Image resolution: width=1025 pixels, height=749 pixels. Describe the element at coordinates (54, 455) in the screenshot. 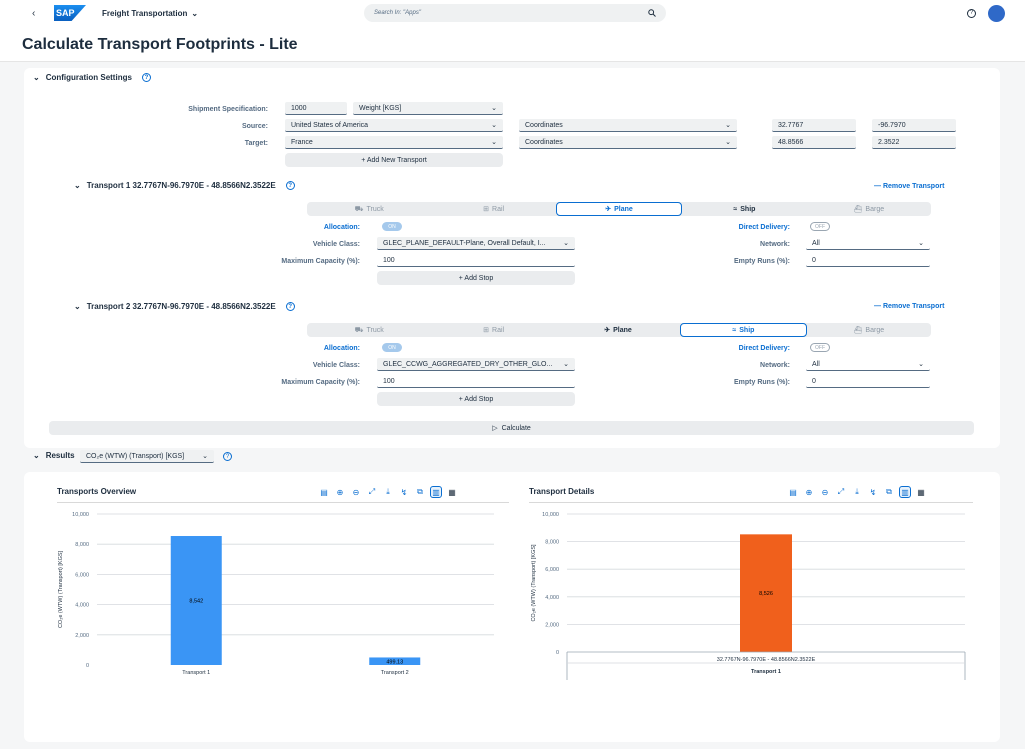

I see `results-header: ⌄ Results` at that location.